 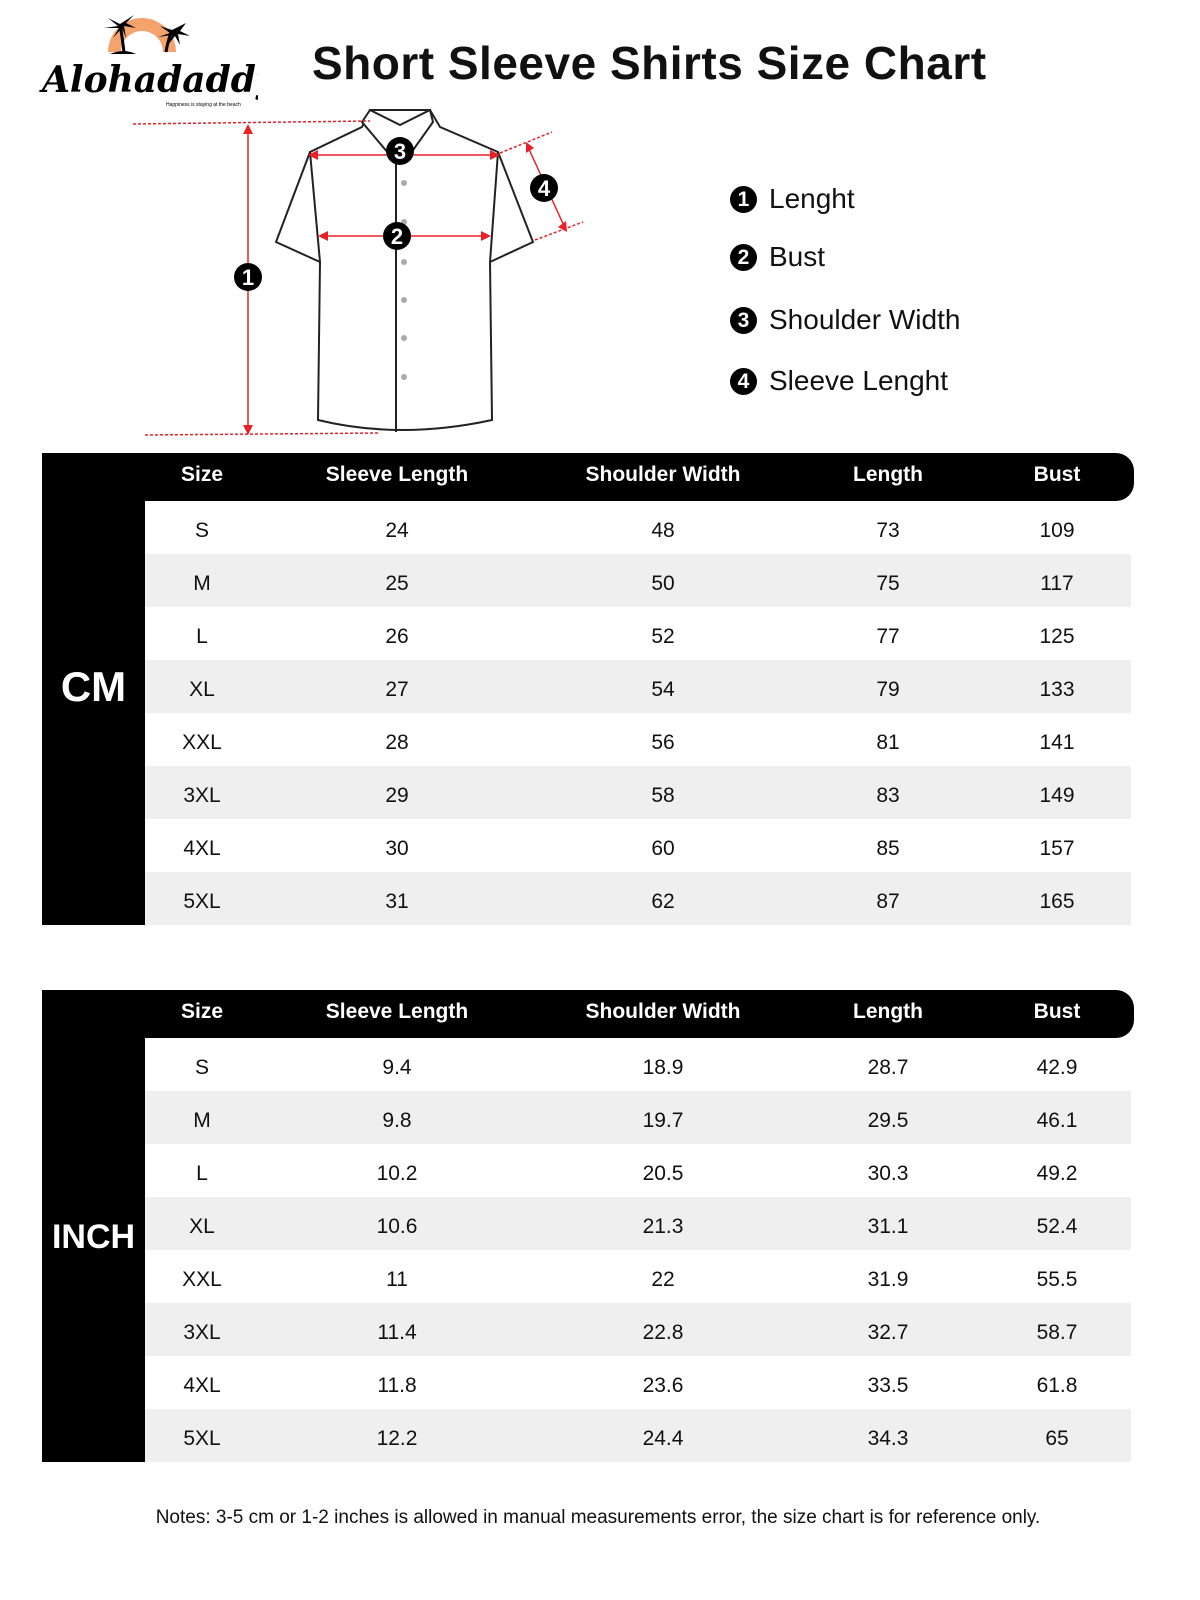 What do you see at coordinates (638, 1064) in the screenshot?
I see `table-row: S 9.4 18.9 28.7 42.9` at bounding box center [638, 1064].